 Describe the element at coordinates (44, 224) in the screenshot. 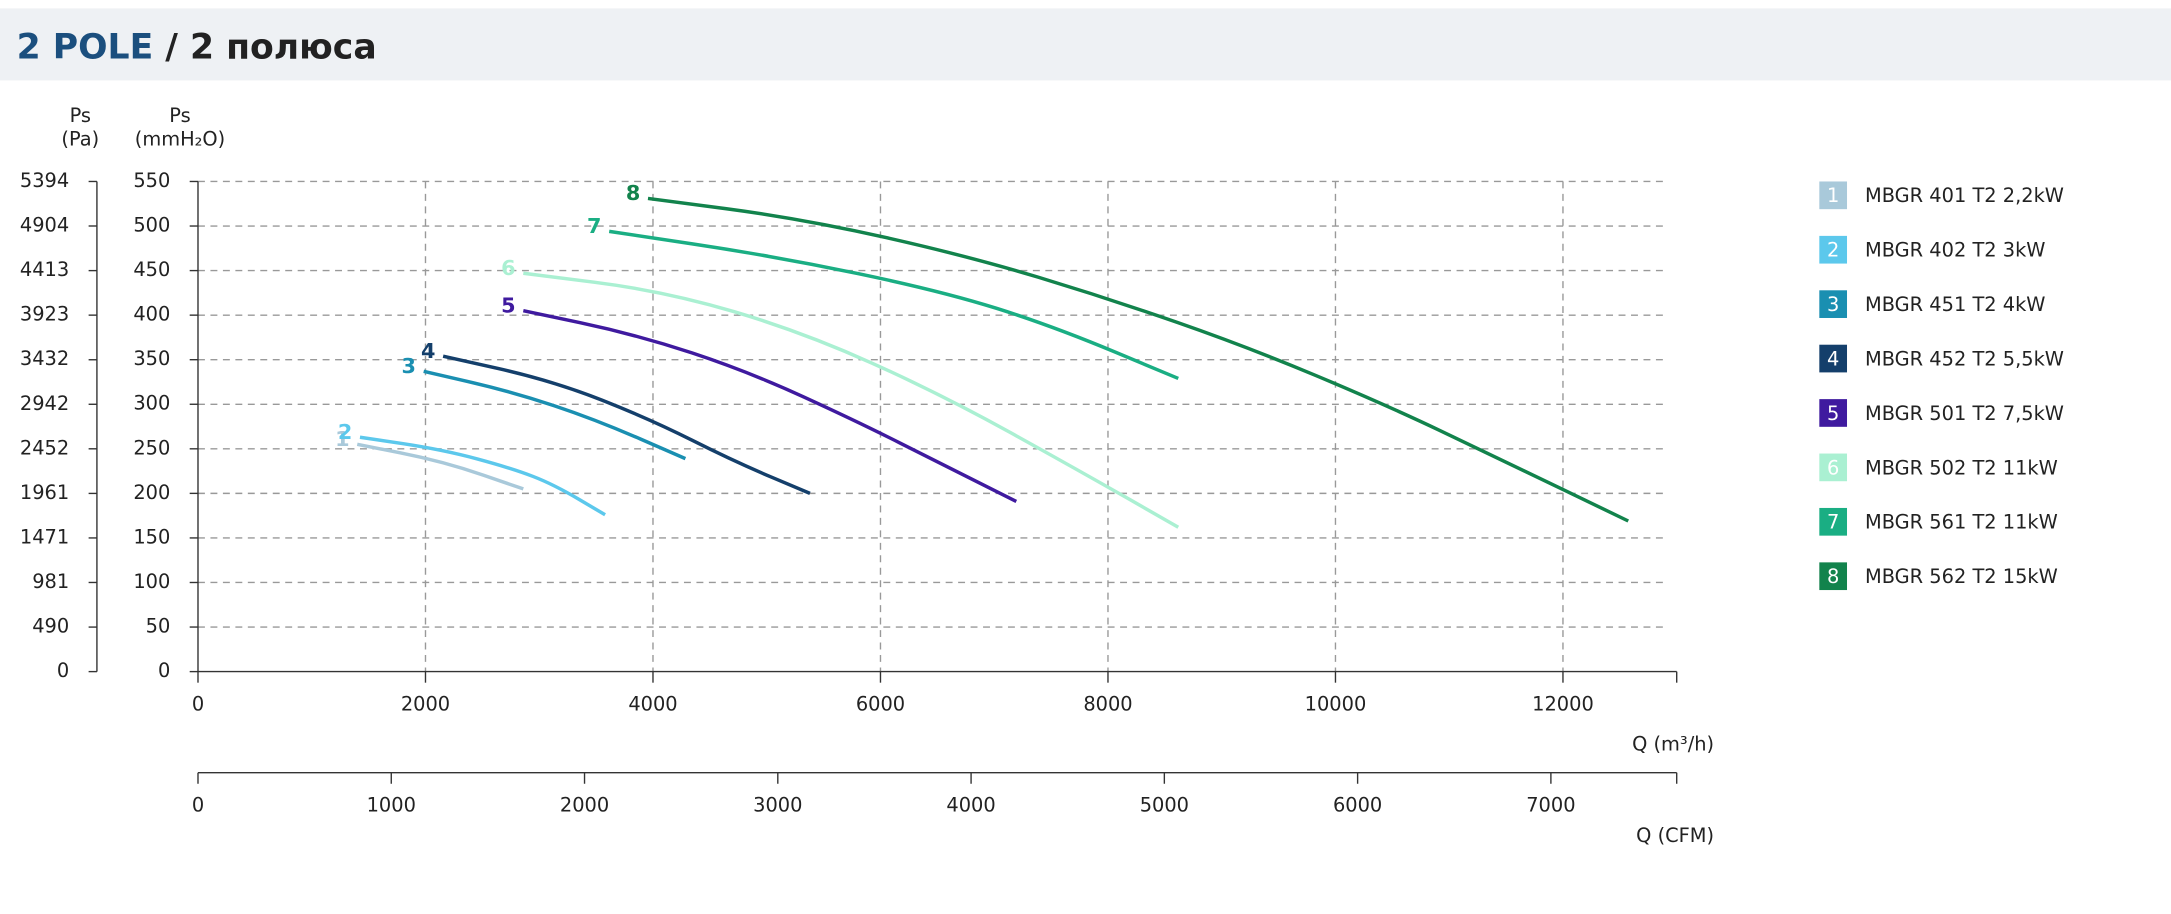

I see `y2-tick-label: 4904` at that location.